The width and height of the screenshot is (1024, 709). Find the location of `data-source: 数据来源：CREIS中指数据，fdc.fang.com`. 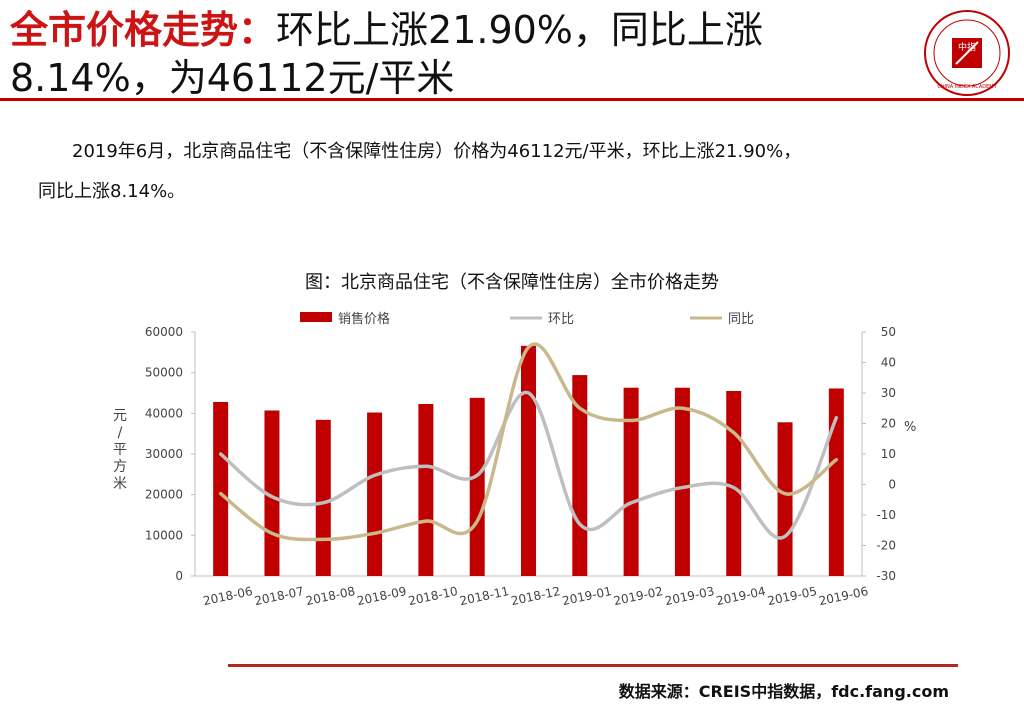

data-source: 数据来源：CREIS中指数据，fdc.fang.com is located at coordinates (783, 691).